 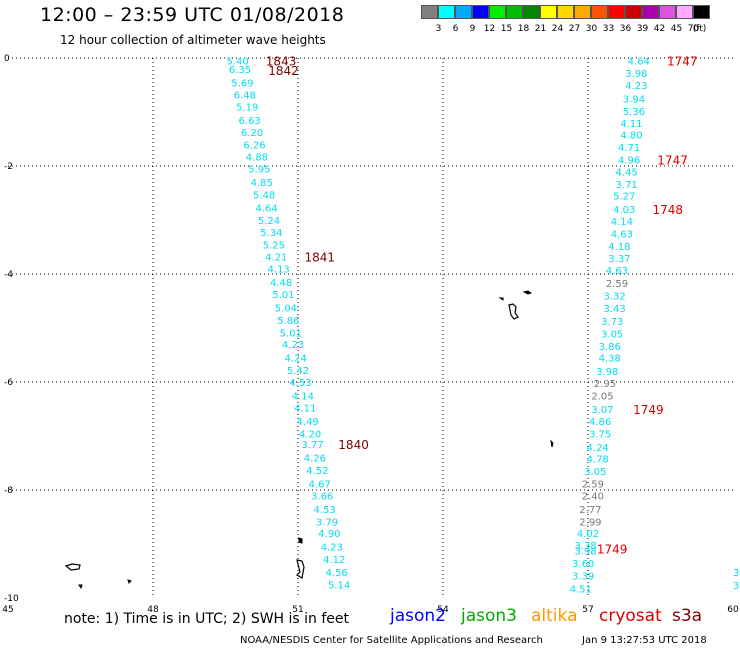 I want to click on wave-height-value: 3.43, so click(x=614, y=309).